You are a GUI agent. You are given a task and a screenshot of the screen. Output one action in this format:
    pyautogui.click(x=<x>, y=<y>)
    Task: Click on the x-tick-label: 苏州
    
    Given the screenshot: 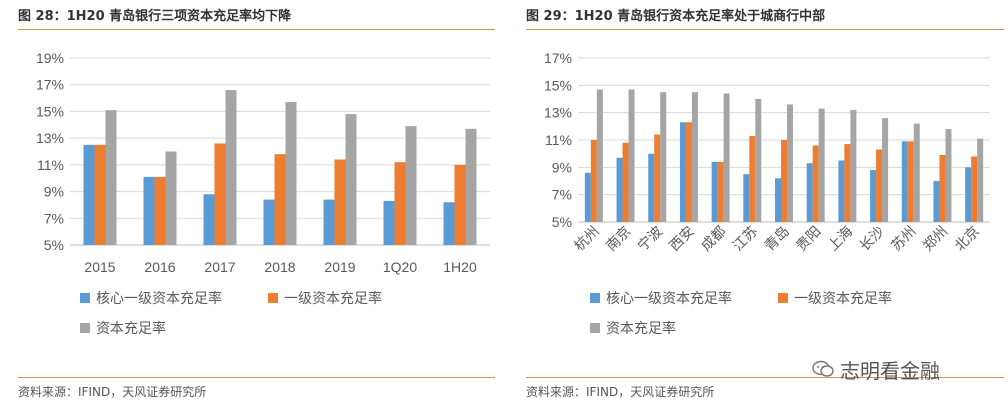 What is the action you would take?
    pyautogui.click(x=903, y=238)
    